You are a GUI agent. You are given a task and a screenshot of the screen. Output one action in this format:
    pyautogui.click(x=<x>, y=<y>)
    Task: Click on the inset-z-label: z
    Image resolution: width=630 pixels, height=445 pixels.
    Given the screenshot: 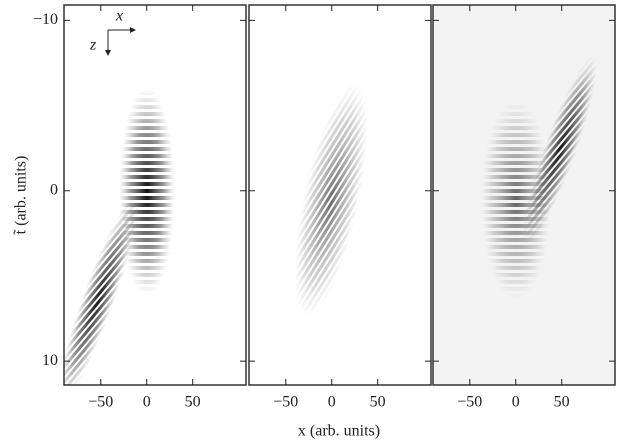 What is the action you would take?
    pyautogui.click(x=93, y=45)
    